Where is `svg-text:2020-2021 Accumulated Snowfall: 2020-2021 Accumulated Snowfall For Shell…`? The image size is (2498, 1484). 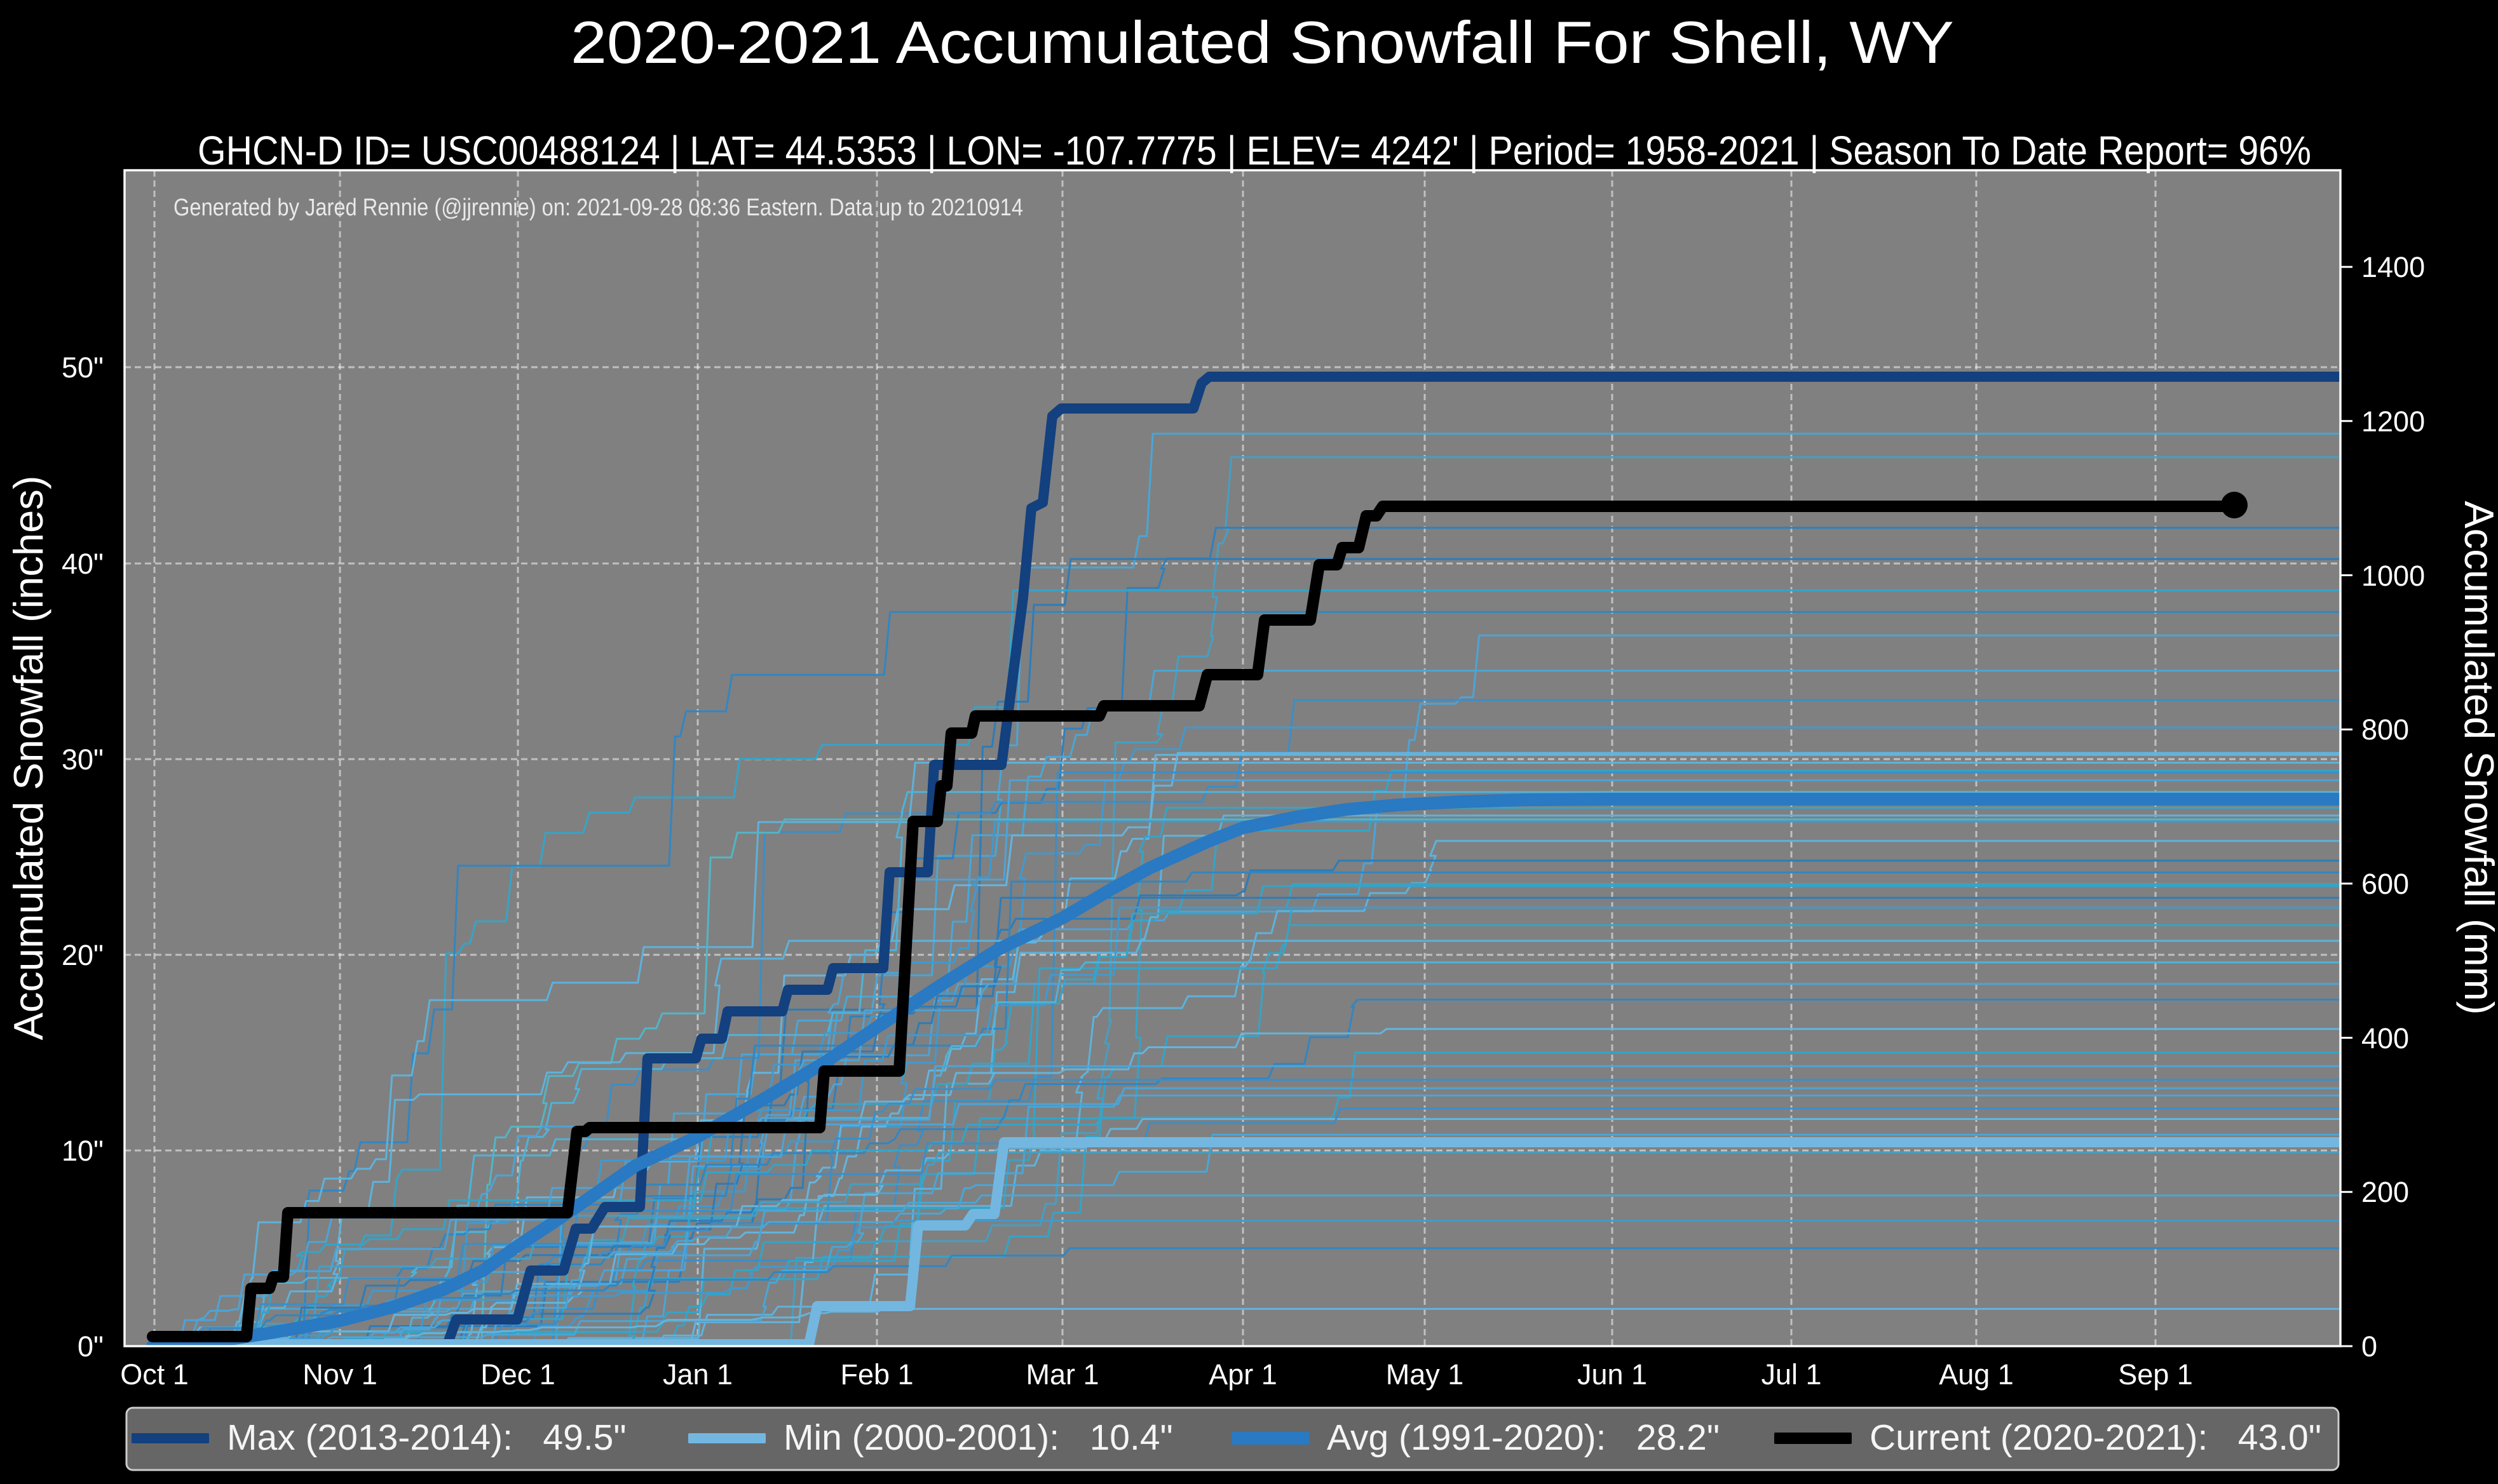 svg-text:2020-2021 Accumulated Snowfall: 2020-2021 Accumulated Snowfall For Shell… is located at coordinates (1262, 42).